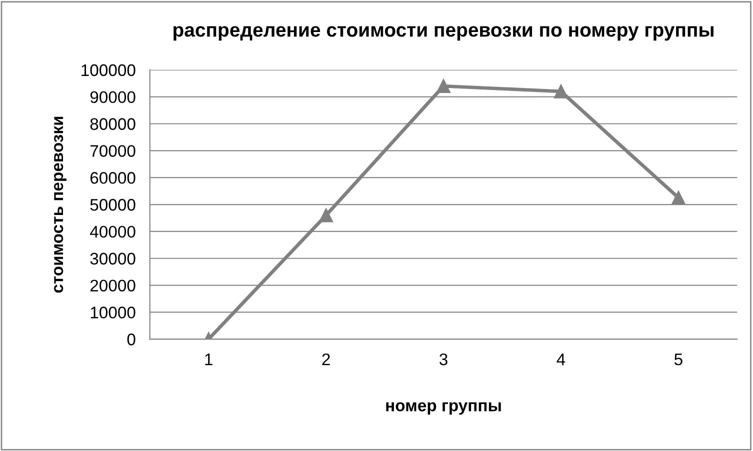 Image resolution: width=753 pixels, height=451 pixels. Describe the element at coordinates (444, 359) in the screenshot. I see `x-tick-label: 3` at that location.